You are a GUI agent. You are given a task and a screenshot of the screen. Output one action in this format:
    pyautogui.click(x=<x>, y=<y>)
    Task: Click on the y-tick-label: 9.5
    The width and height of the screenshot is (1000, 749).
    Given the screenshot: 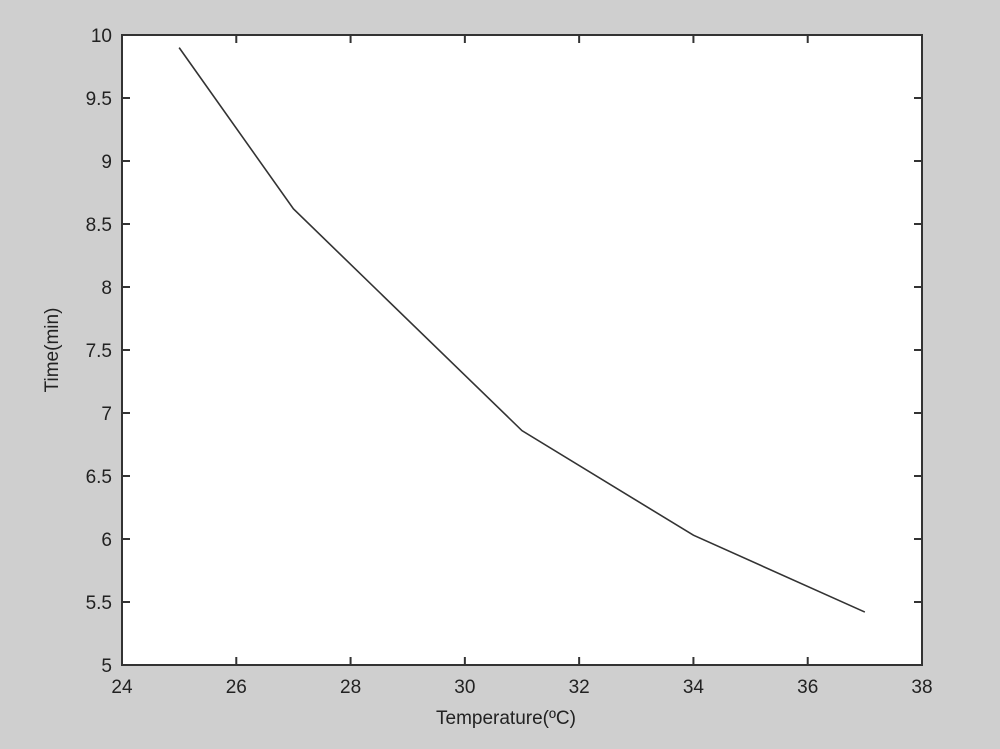 What is the action you would take?
    pyautogui.click(x=99, y=99)
    